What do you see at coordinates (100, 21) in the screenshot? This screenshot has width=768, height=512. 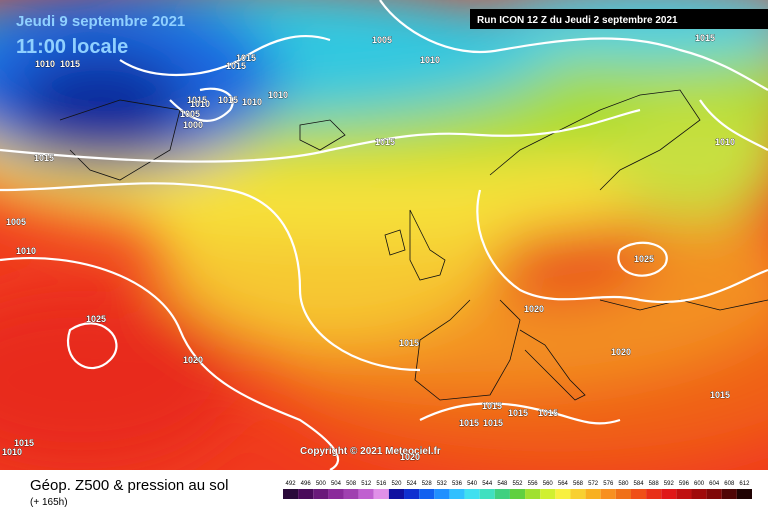 I see `date: Jeudi 9 septembre 2021` at bounding box center [100, 21].